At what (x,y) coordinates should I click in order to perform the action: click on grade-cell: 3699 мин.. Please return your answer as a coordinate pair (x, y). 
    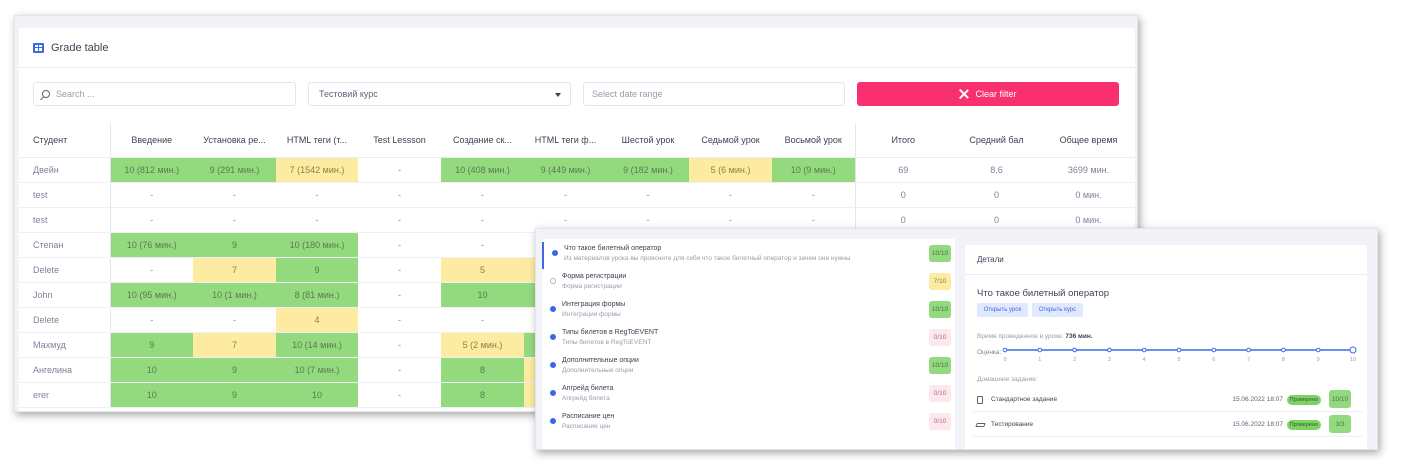
    Looking at the image, I should click on (1088, 170).